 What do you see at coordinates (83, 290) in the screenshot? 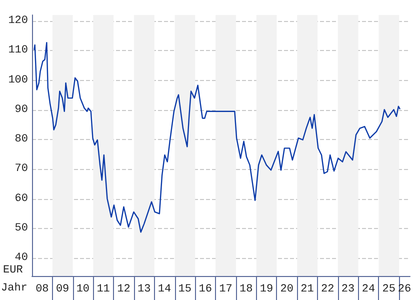
I see `x-tick-label: 10` at bounding box center [83, 290].